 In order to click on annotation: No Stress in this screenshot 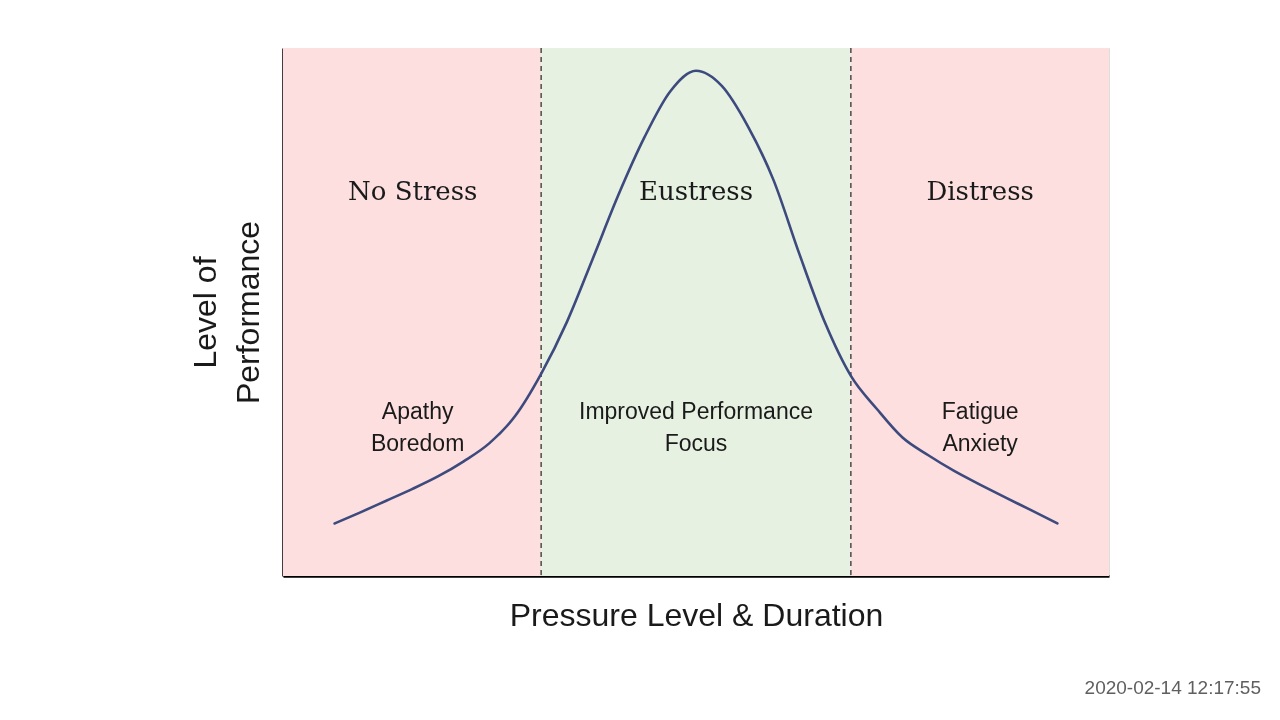, I will do `click(412, 191)`.